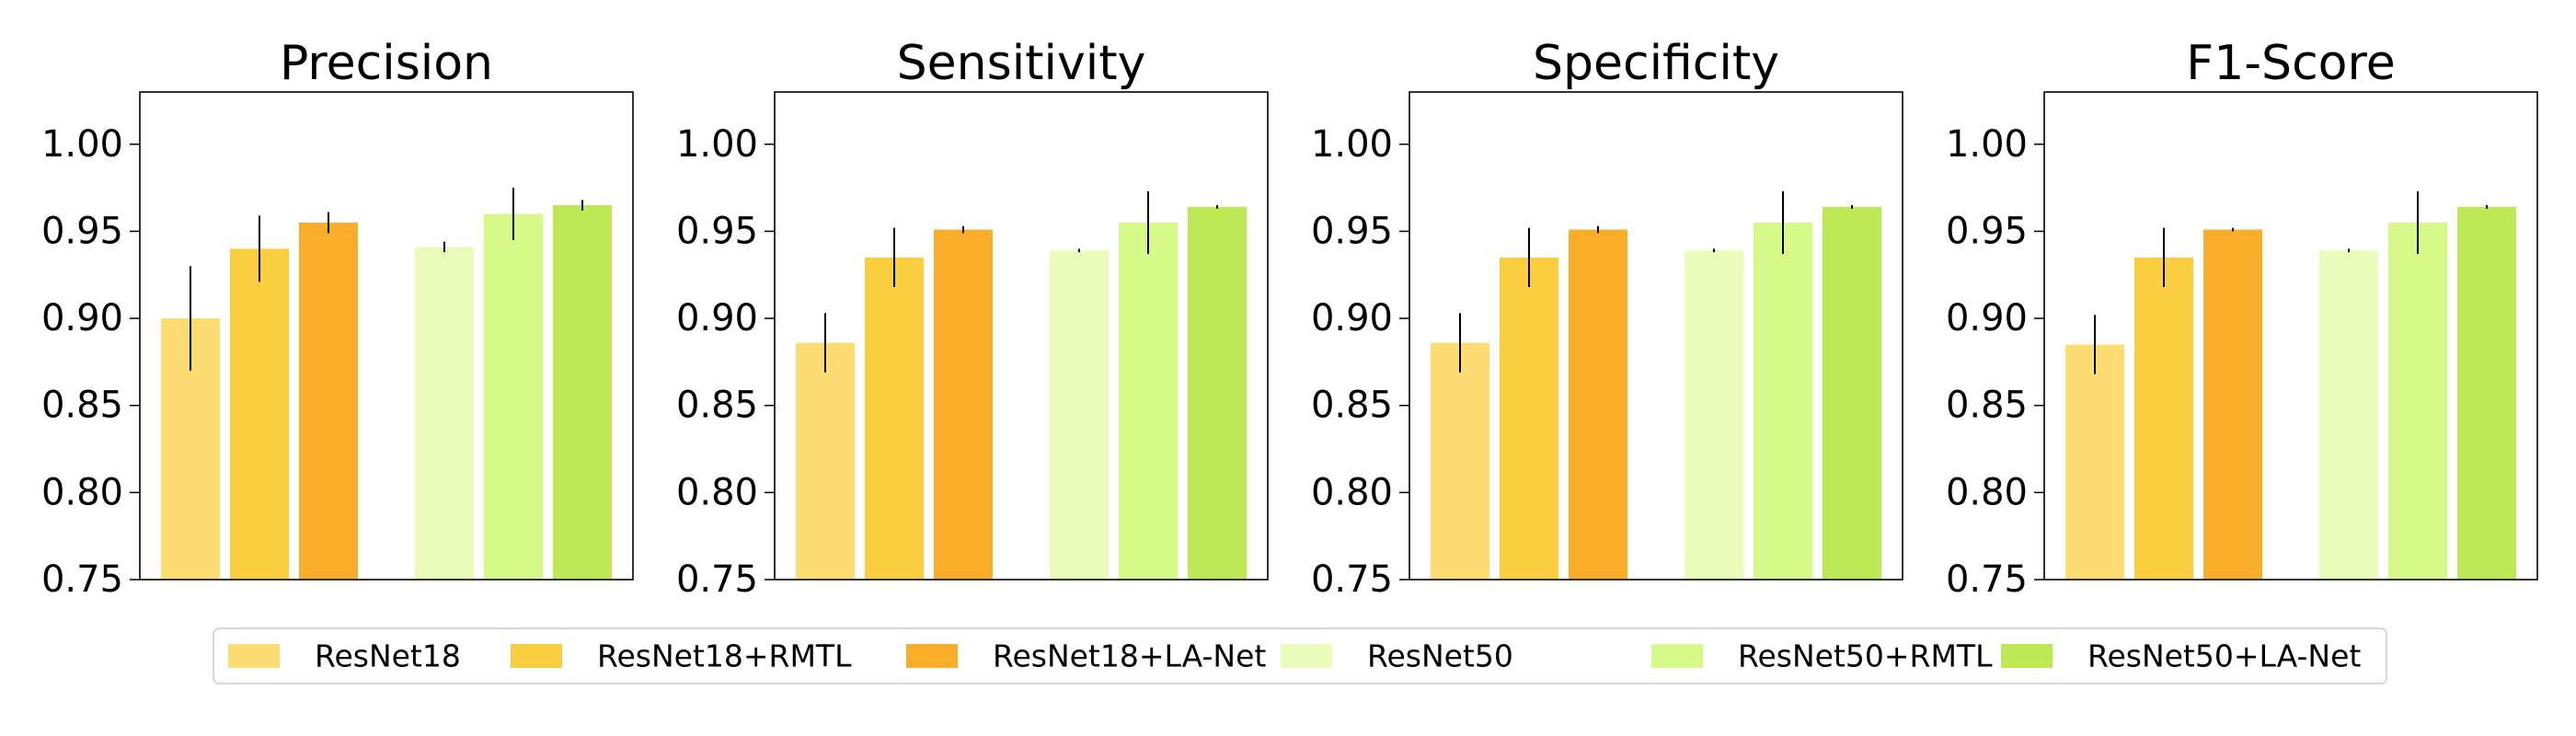  Describe the element at coordinates (1656, 63) in the screenshot. I see `panel-title: Specificity` at that location.